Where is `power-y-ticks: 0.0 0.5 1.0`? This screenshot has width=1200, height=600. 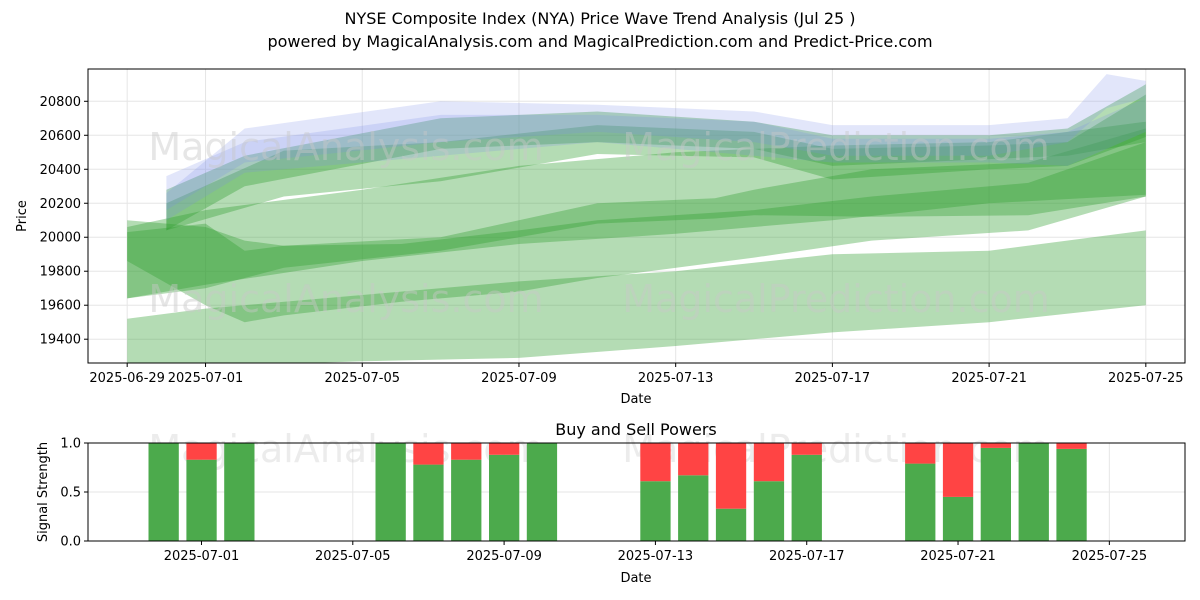
power-y-ticks: 0.0 0.5 1.0 is located at coordinates (74, 493).